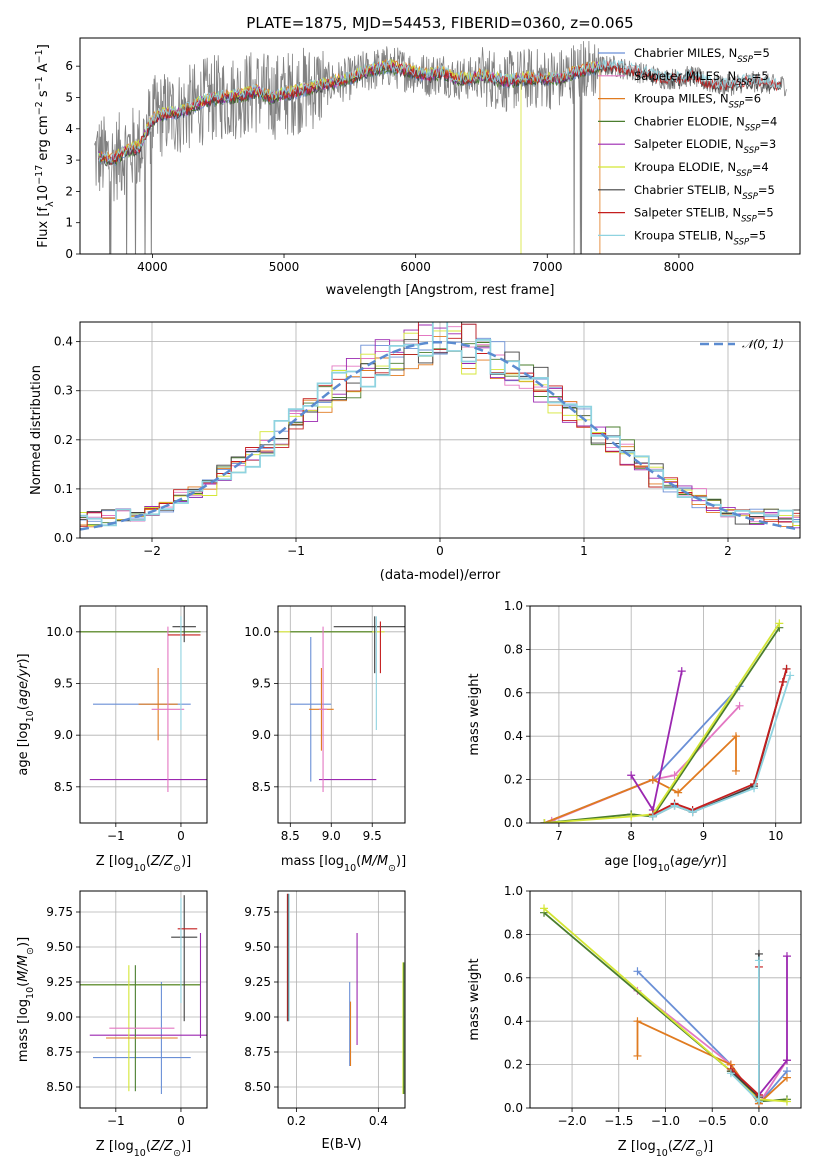 The image size is (819, 1170). I want to click on plot-area-massweight_vs_age, so click(667, 721).